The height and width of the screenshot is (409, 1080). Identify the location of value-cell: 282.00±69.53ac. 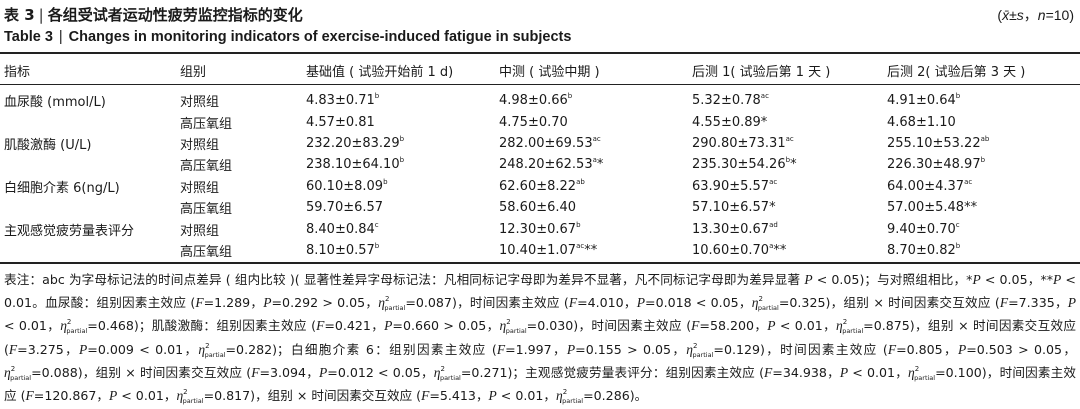
(550, 142).